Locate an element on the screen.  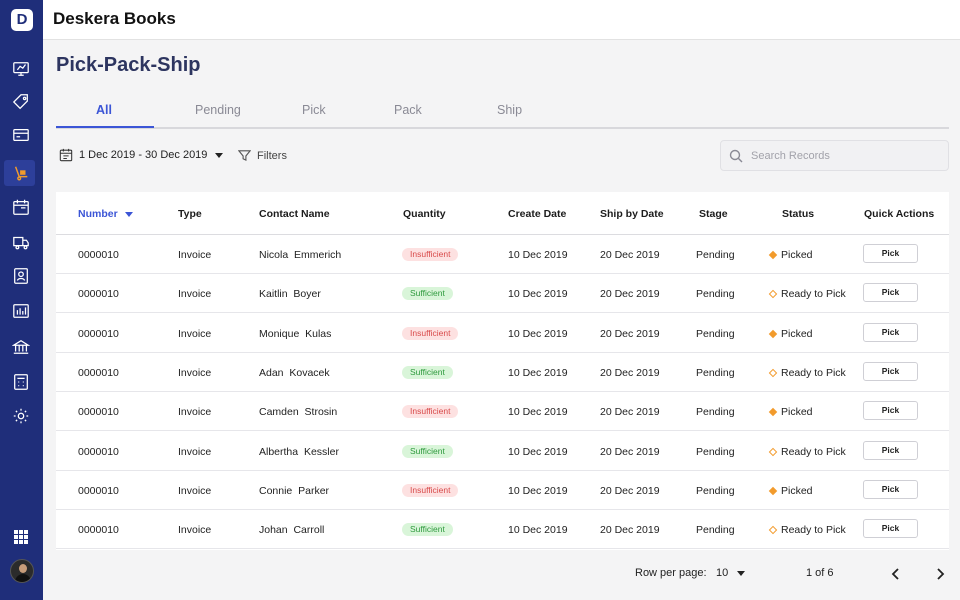
filters-button: Filters is located at coordinates (262, 155).